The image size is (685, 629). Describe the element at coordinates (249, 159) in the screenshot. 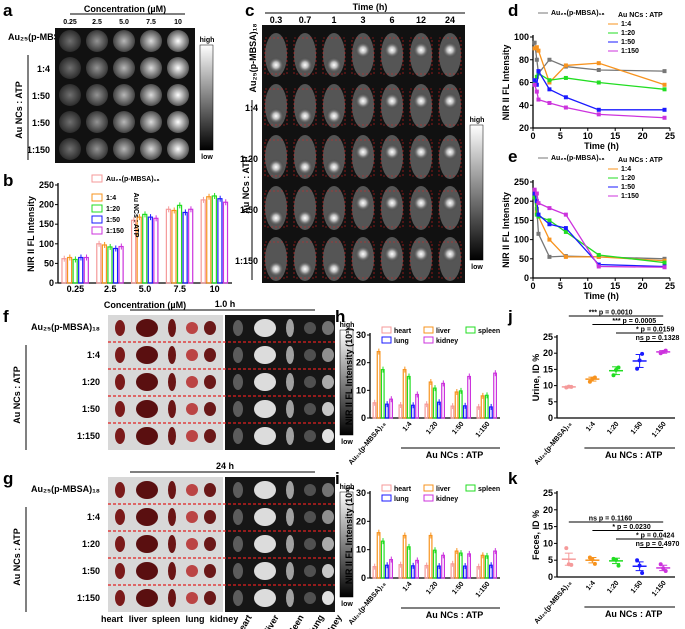

I see `row-label: 1:20` at that location.